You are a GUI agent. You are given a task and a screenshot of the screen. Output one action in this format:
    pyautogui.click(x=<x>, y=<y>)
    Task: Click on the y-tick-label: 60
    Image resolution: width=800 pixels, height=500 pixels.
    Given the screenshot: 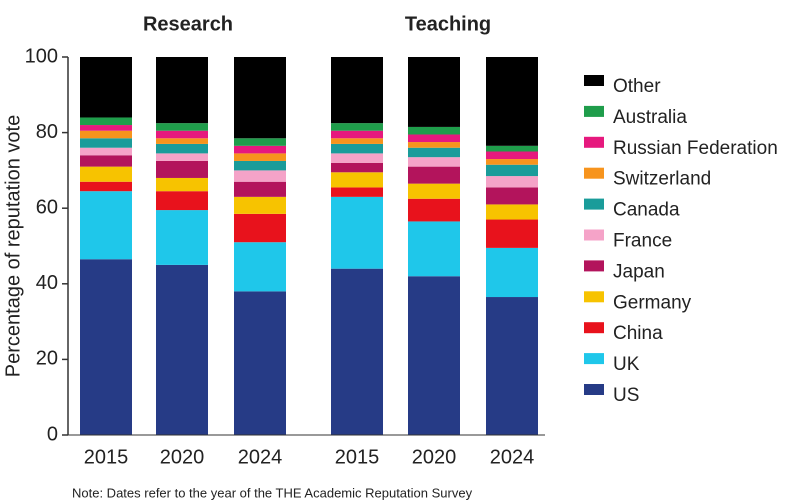 What is the action you would take?
    pyautogui.click(x=47, y=207)
    